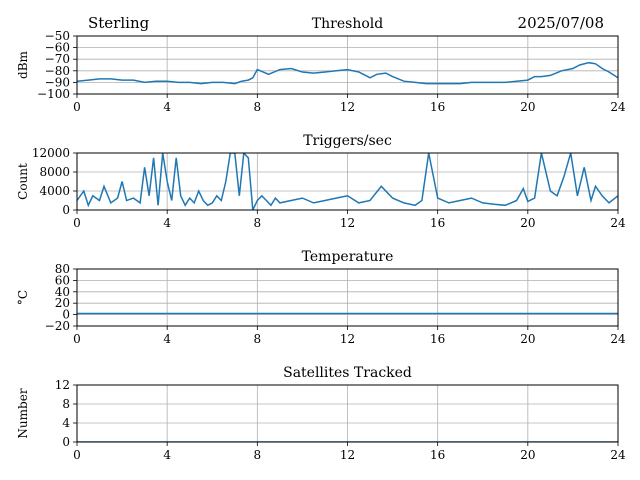 The image size is (640, 480). Describe the element at coordinates (527, 339) in the screenshot. I see `temperature-xtick-label: 20` at that location.